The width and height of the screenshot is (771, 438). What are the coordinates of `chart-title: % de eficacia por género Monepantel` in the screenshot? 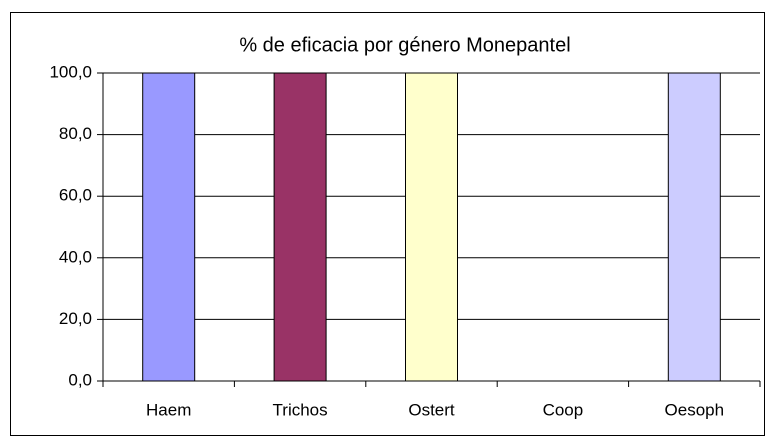 It's located at (404, 45).